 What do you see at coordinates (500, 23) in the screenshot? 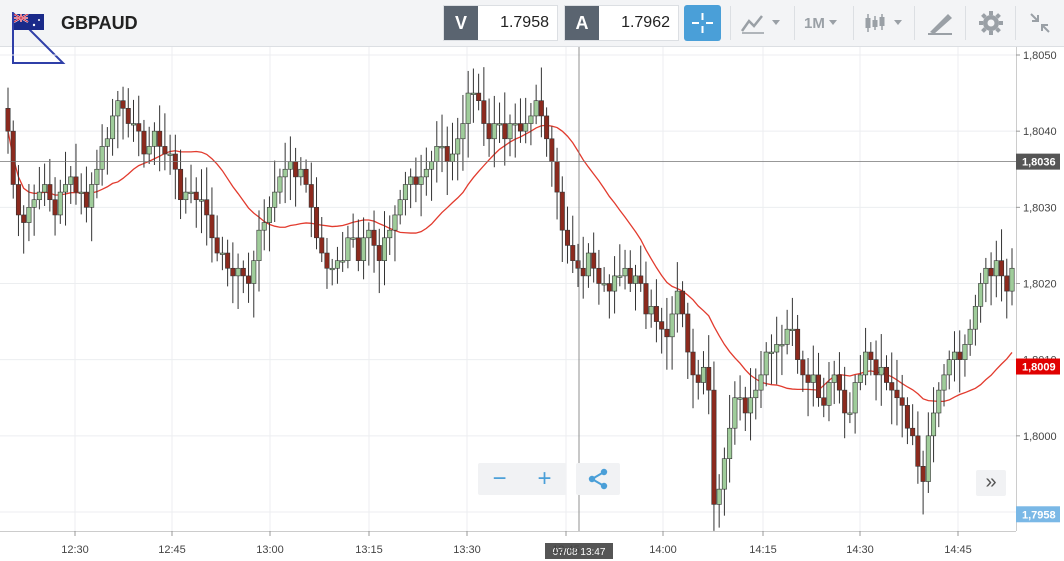
I see `sell-quote-button: V 1.7958` at bounding box center [500, 23].